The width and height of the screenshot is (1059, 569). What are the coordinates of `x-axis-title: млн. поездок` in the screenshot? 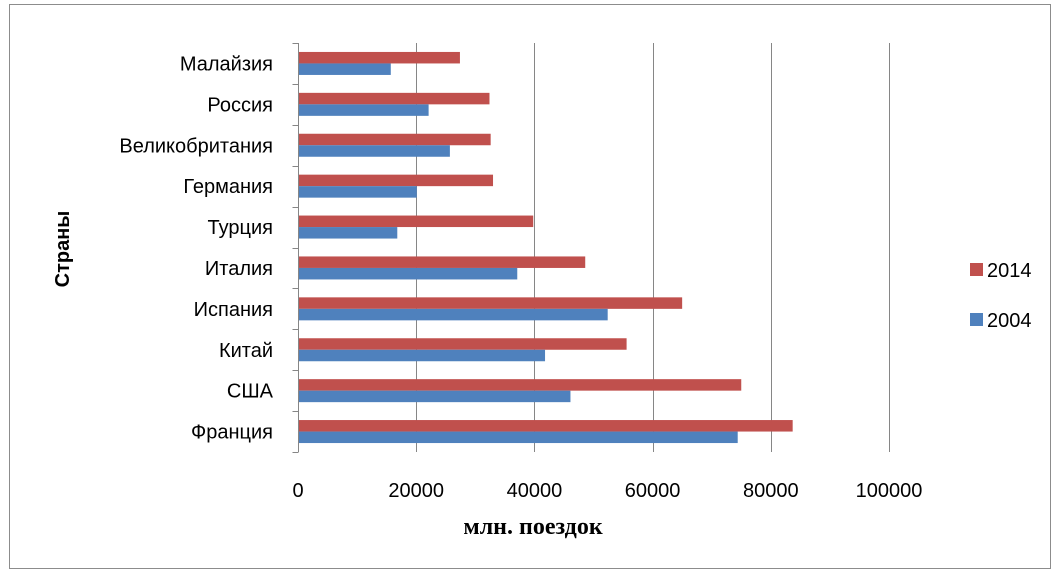 It's located at (532, 527).